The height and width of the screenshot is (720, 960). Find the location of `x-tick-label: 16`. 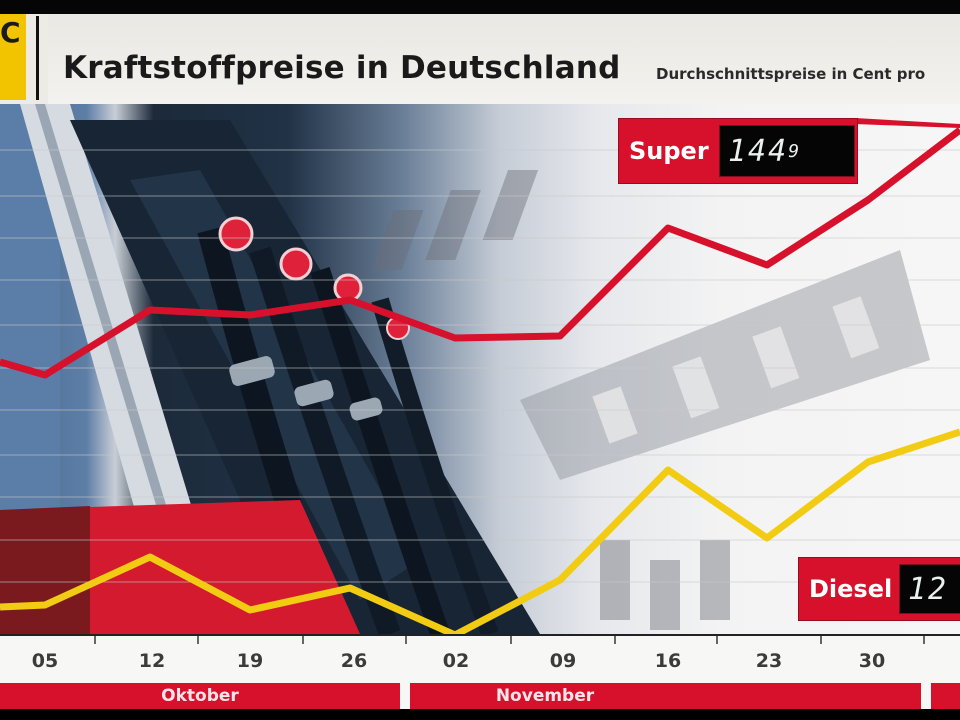

x-tick-label: 16 is located at coordinates (668, 661).